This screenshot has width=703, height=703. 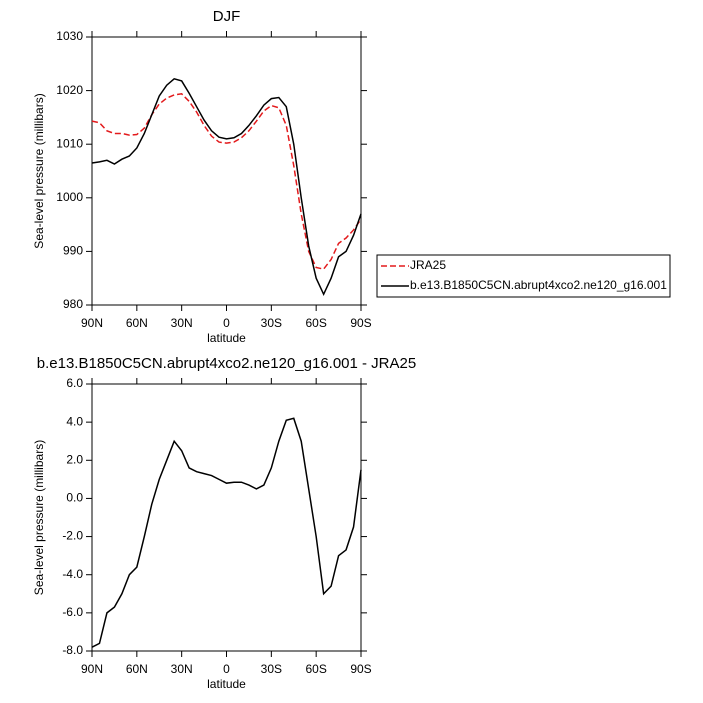 I want to click on y-tick-label: 1010, so click(x=69, y=143).